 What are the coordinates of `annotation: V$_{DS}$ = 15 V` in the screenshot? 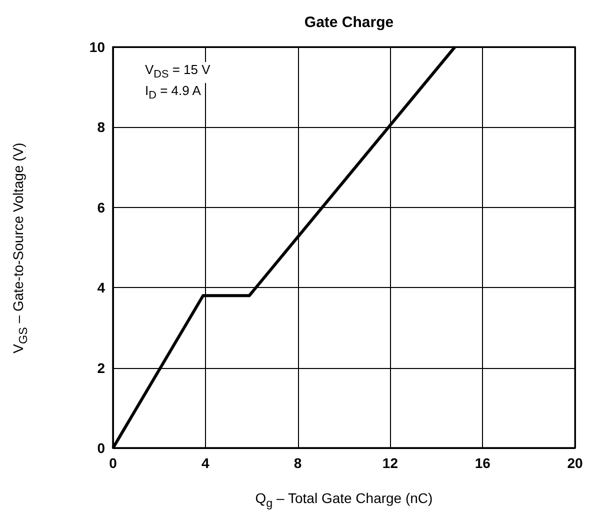 It's located at (178, 72).